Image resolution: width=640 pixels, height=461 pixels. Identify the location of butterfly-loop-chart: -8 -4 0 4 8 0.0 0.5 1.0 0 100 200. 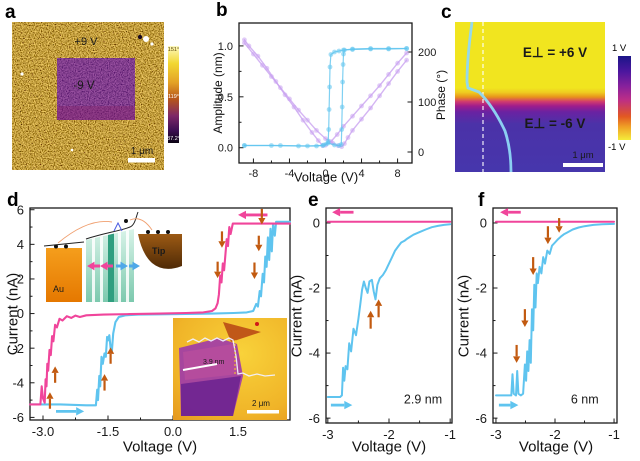
(327, 101).